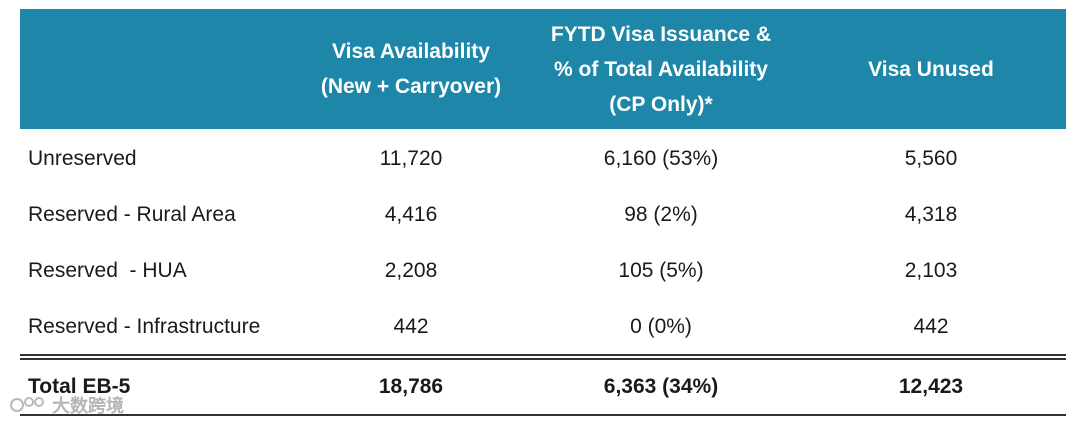 The image size is (1080, 427). I want to click on cell-issuance: 98 (2%), so click(661, 214).